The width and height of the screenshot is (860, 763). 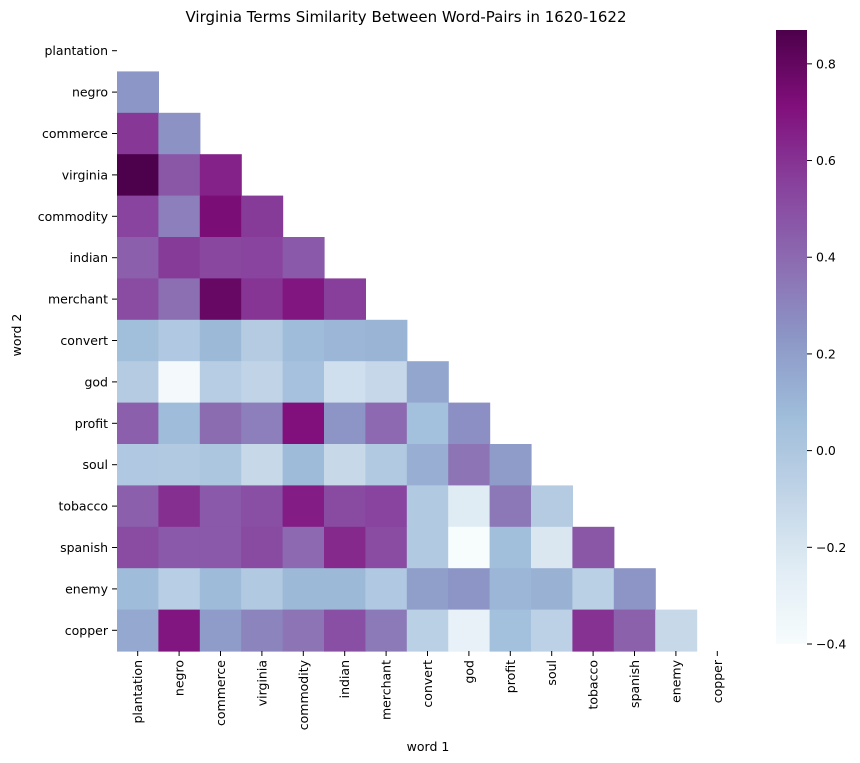 What do you see at coordinates (303, 547) in the screenshot?
I see `heatmap-cell-spanish-commodity` at bounding box center [303, 547].